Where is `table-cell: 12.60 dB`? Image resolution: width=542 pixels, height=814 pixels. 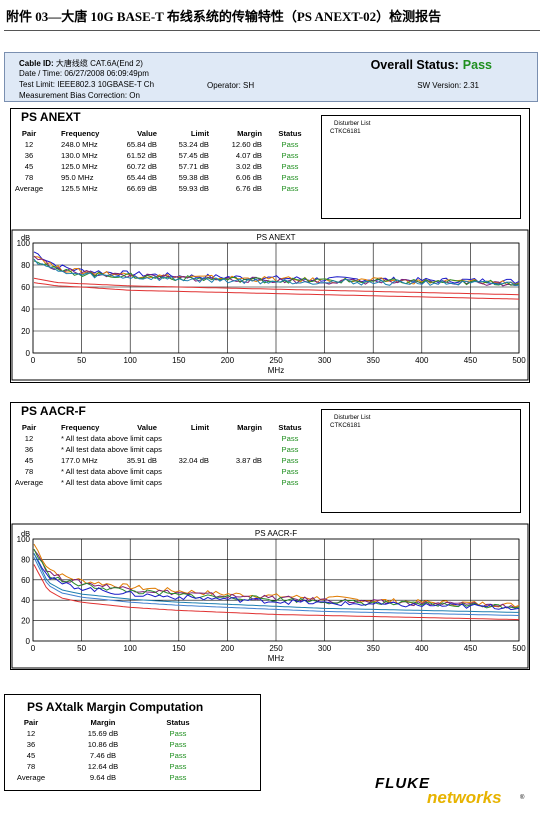 table-cell: 12.60 dB is located at coordinates (246, 144).